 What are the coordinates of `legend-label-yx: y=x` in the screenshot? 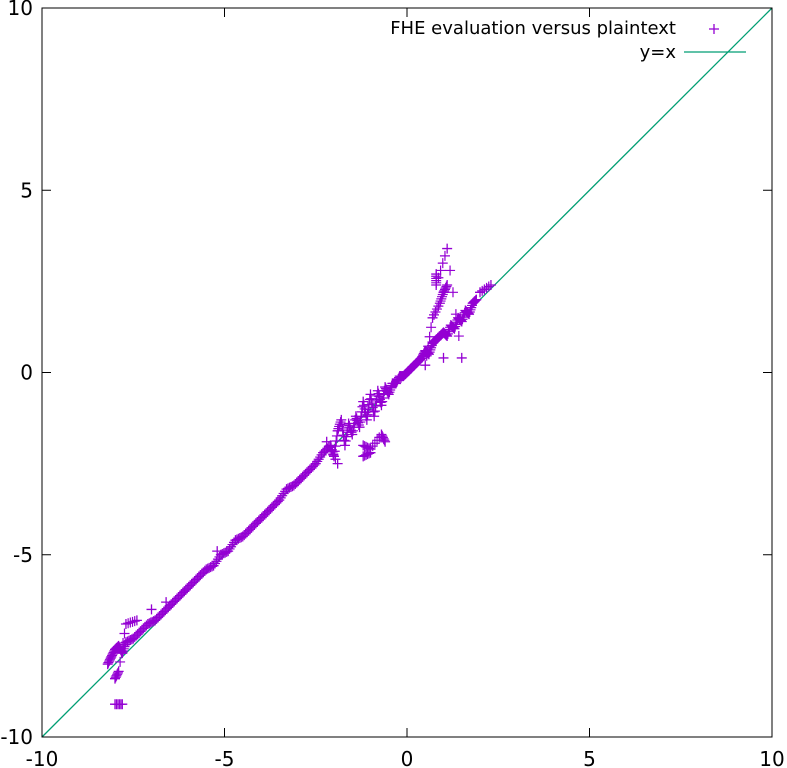 It's located at (658, 52).